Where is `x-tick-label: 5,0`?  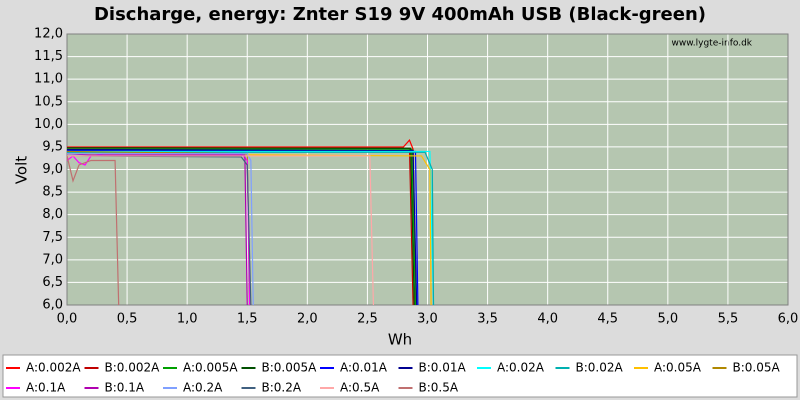 x-tick-label: 5,0 is located at coordinates (667, 319).